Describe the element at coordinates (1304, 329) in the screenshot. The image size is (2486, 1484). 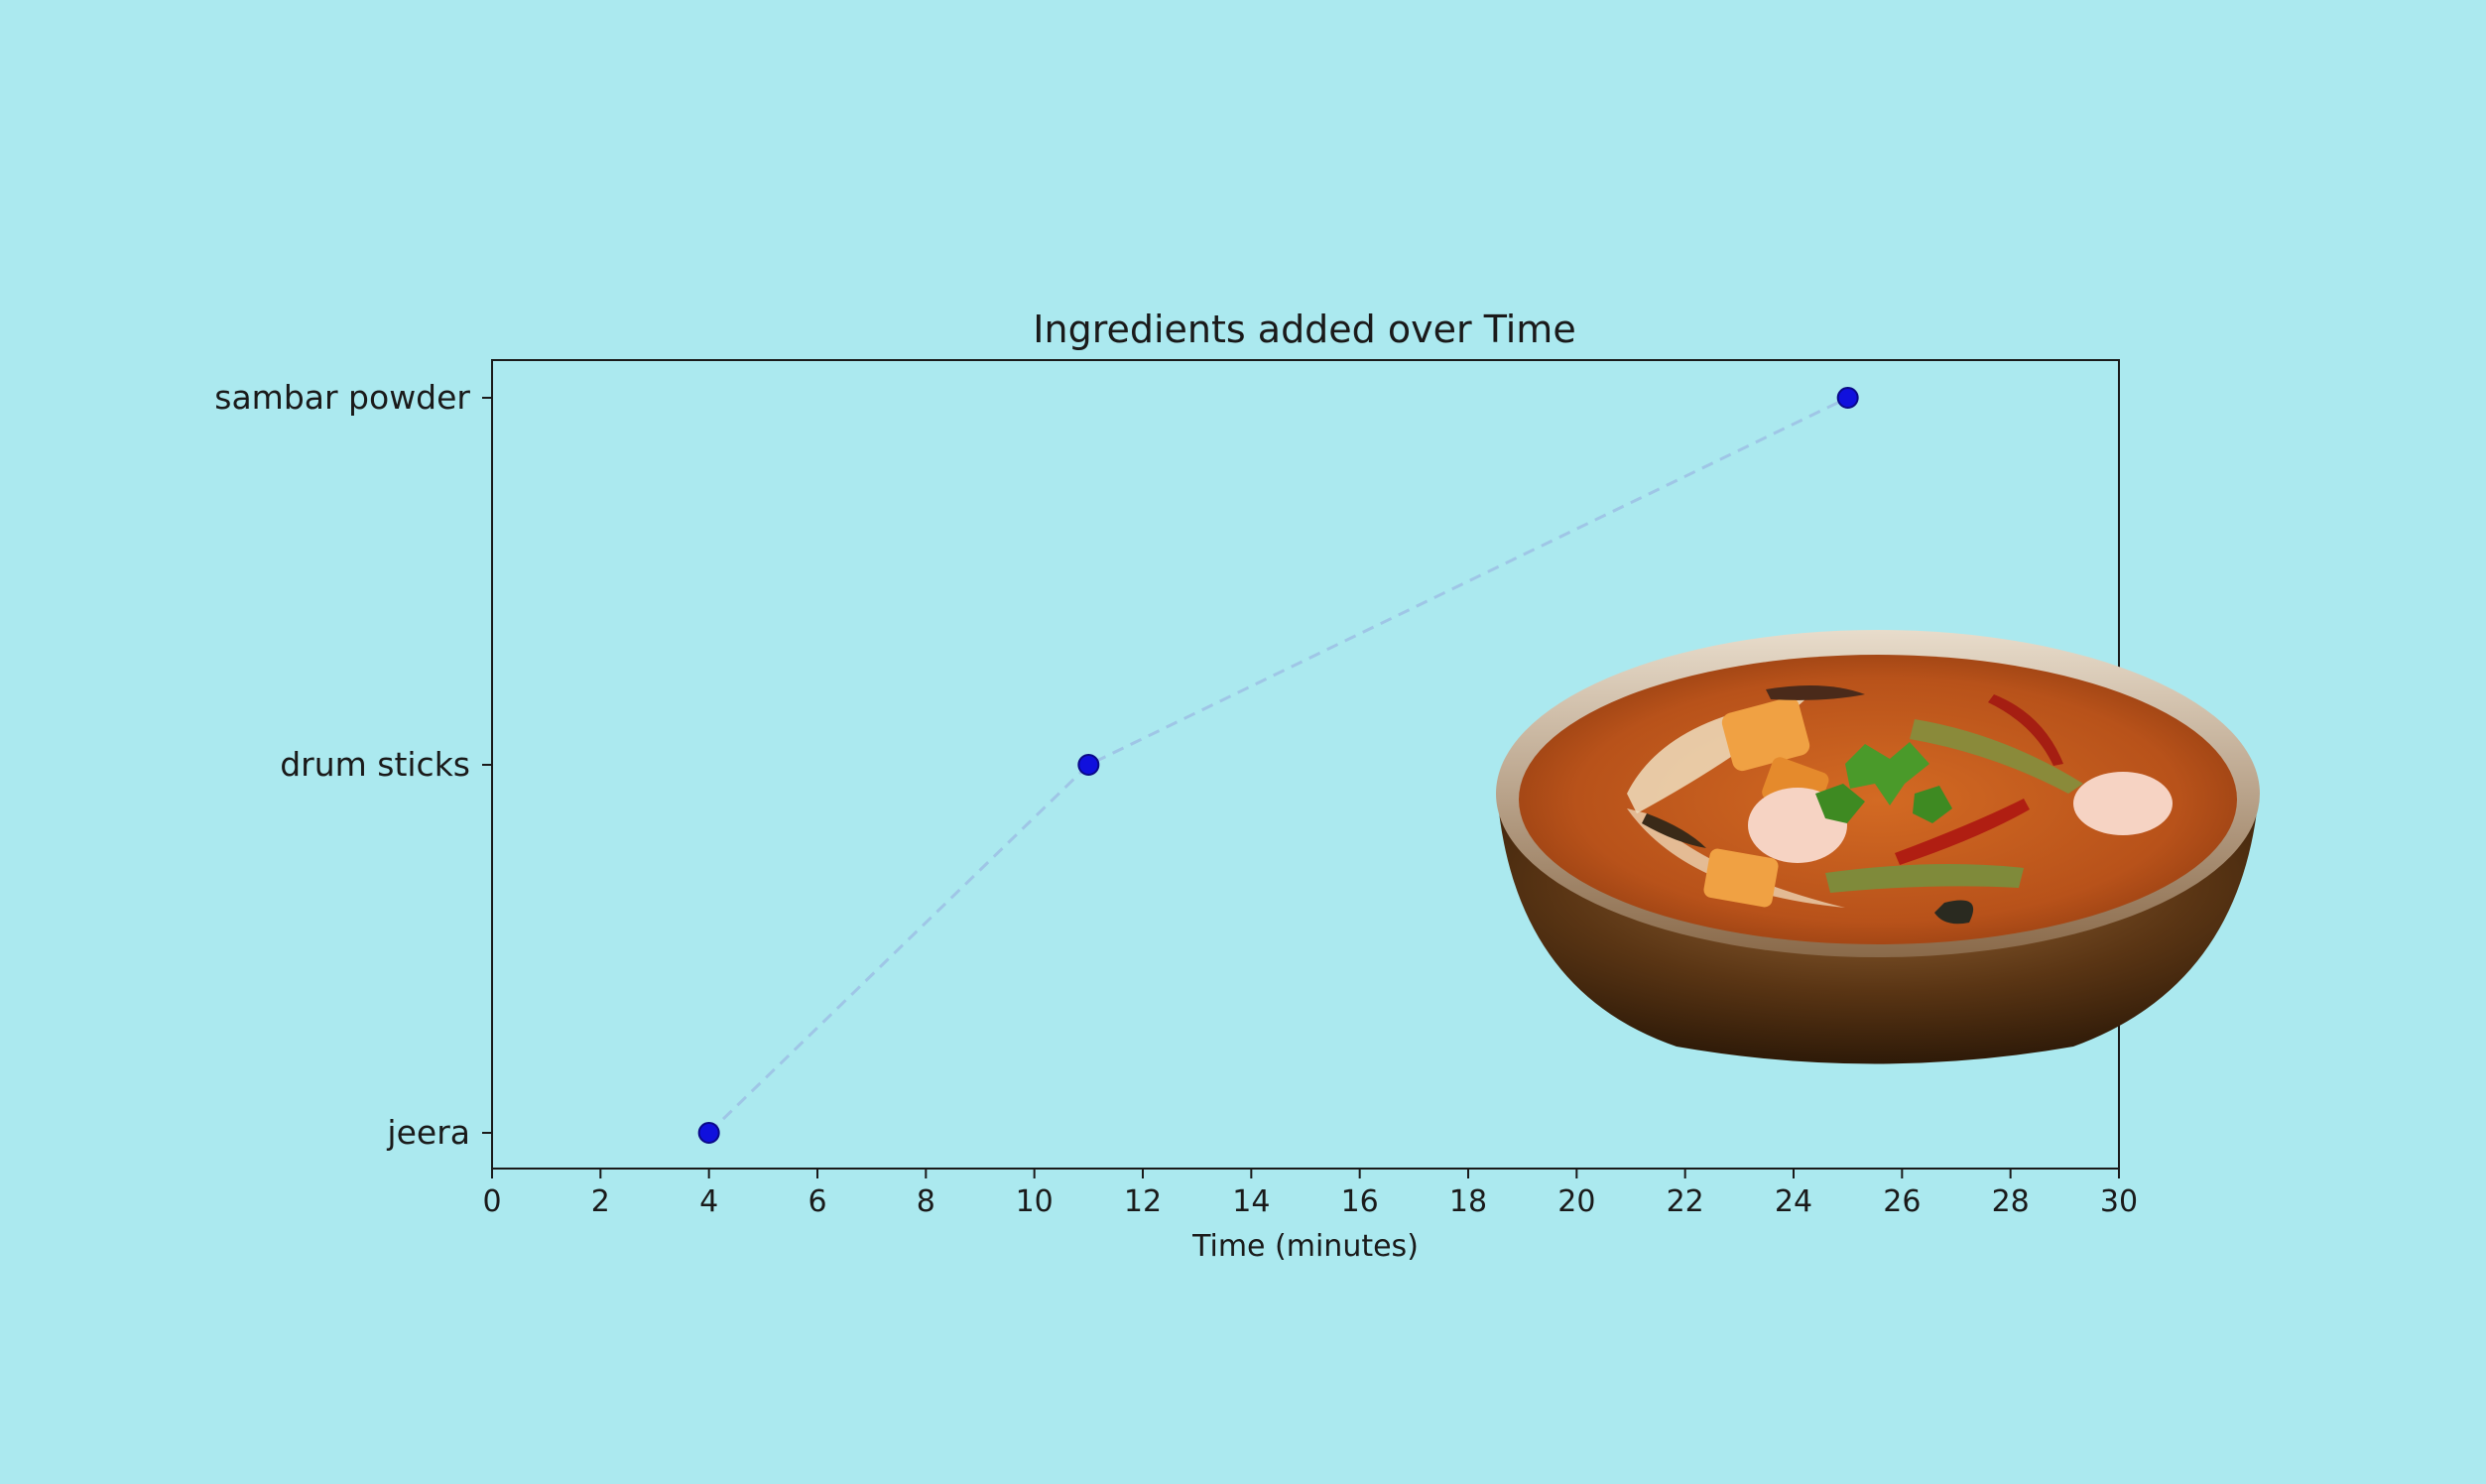
I see `chart-title: Ingredients added over Time` at that location.